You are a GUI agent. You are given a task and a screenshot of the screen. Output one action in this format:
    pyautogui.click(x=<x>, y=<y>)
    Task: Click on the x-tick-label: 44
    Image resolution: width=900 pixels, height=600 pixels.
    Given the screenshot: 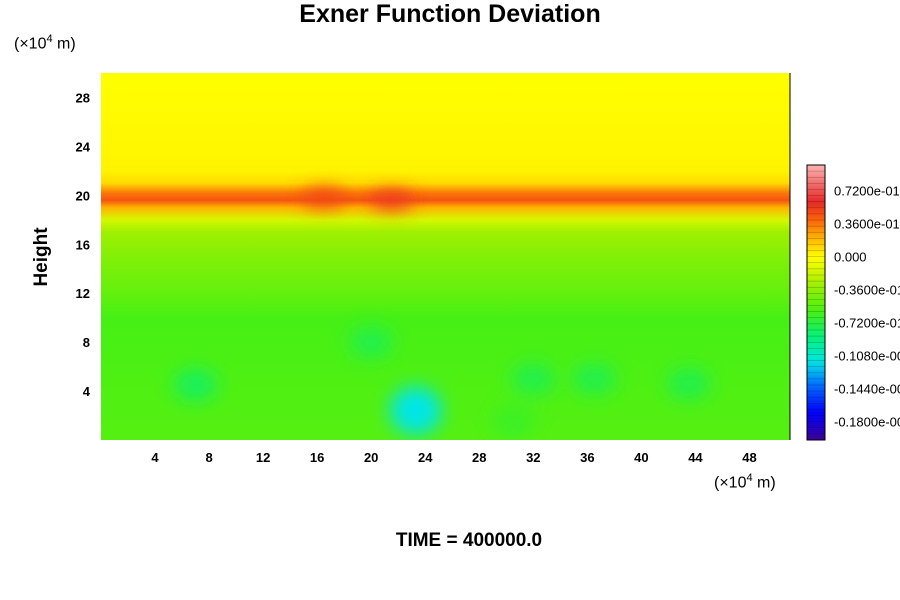 What is the action you would take?
    pyautogui.click(x=695, y=457)
    